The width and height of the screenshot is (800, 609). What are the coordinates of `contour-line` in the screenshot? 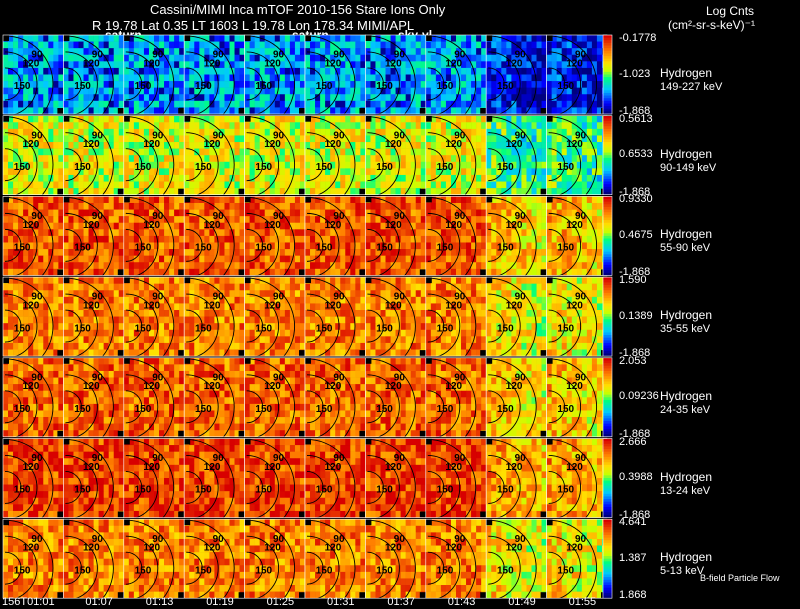 It's located at (383, 245).